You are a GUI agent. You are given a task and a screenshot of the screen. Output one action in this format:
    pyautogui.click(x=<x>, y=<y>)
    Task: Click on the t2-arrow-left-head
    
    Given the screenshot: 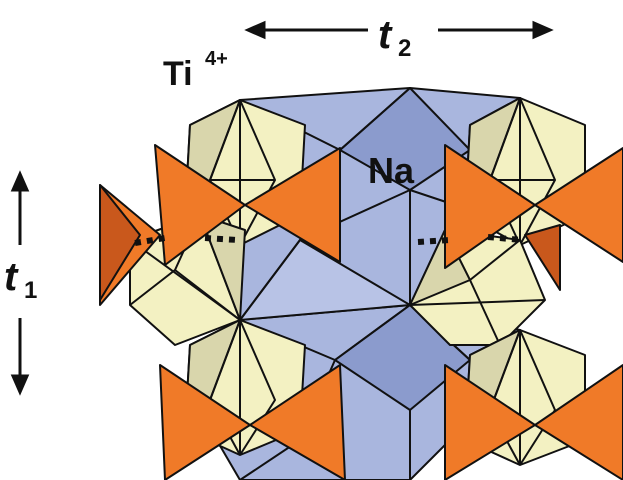 What is the action you would take?
    pyautogui.click(x=255, y=30)
    